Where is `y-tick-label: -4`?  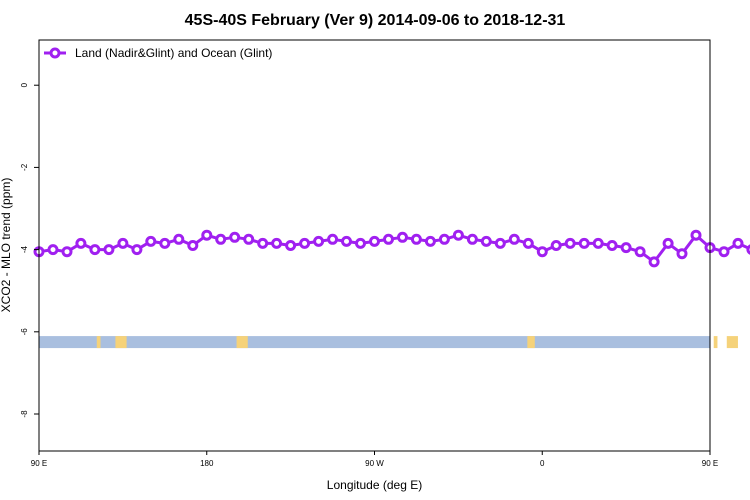 y-tick-label: -4 is located at coordinates (24, 250).